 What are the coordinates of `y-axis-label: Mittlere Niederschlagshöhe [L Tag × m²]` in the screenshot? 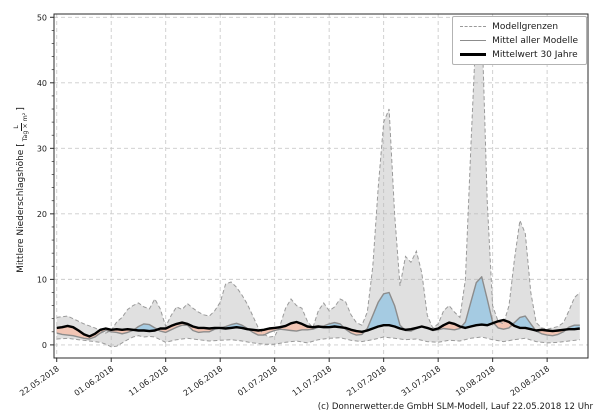 It's located at (21, 190).